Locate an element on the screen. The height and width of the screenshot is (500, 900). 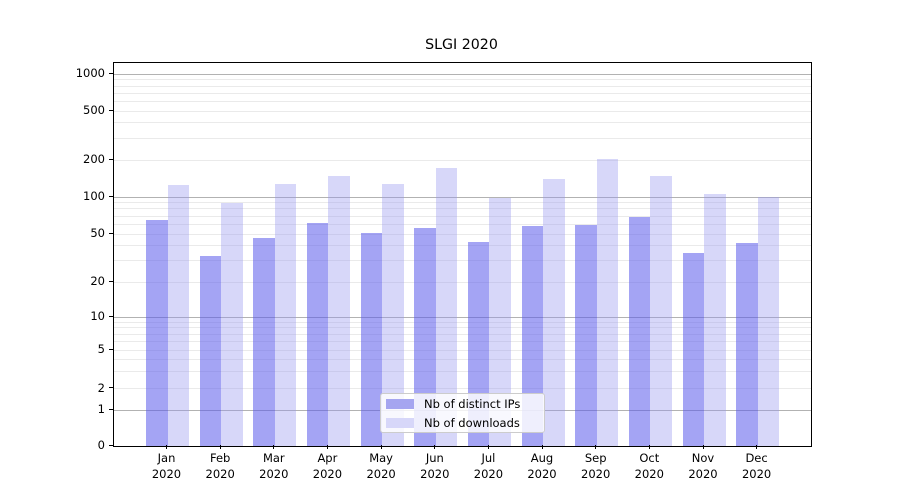
x-axis-tick-label-jul: Jul 2020 is located at coordinates (488, 466).